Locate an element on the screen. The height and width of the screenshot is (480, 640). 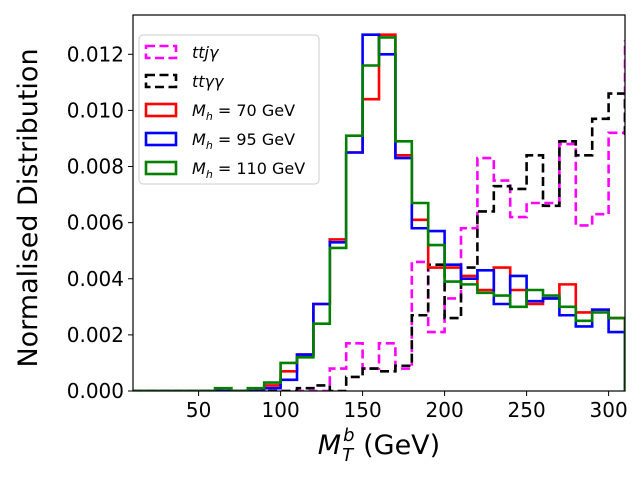
x-tick-label: 300 is located at coordinates (609, 410).